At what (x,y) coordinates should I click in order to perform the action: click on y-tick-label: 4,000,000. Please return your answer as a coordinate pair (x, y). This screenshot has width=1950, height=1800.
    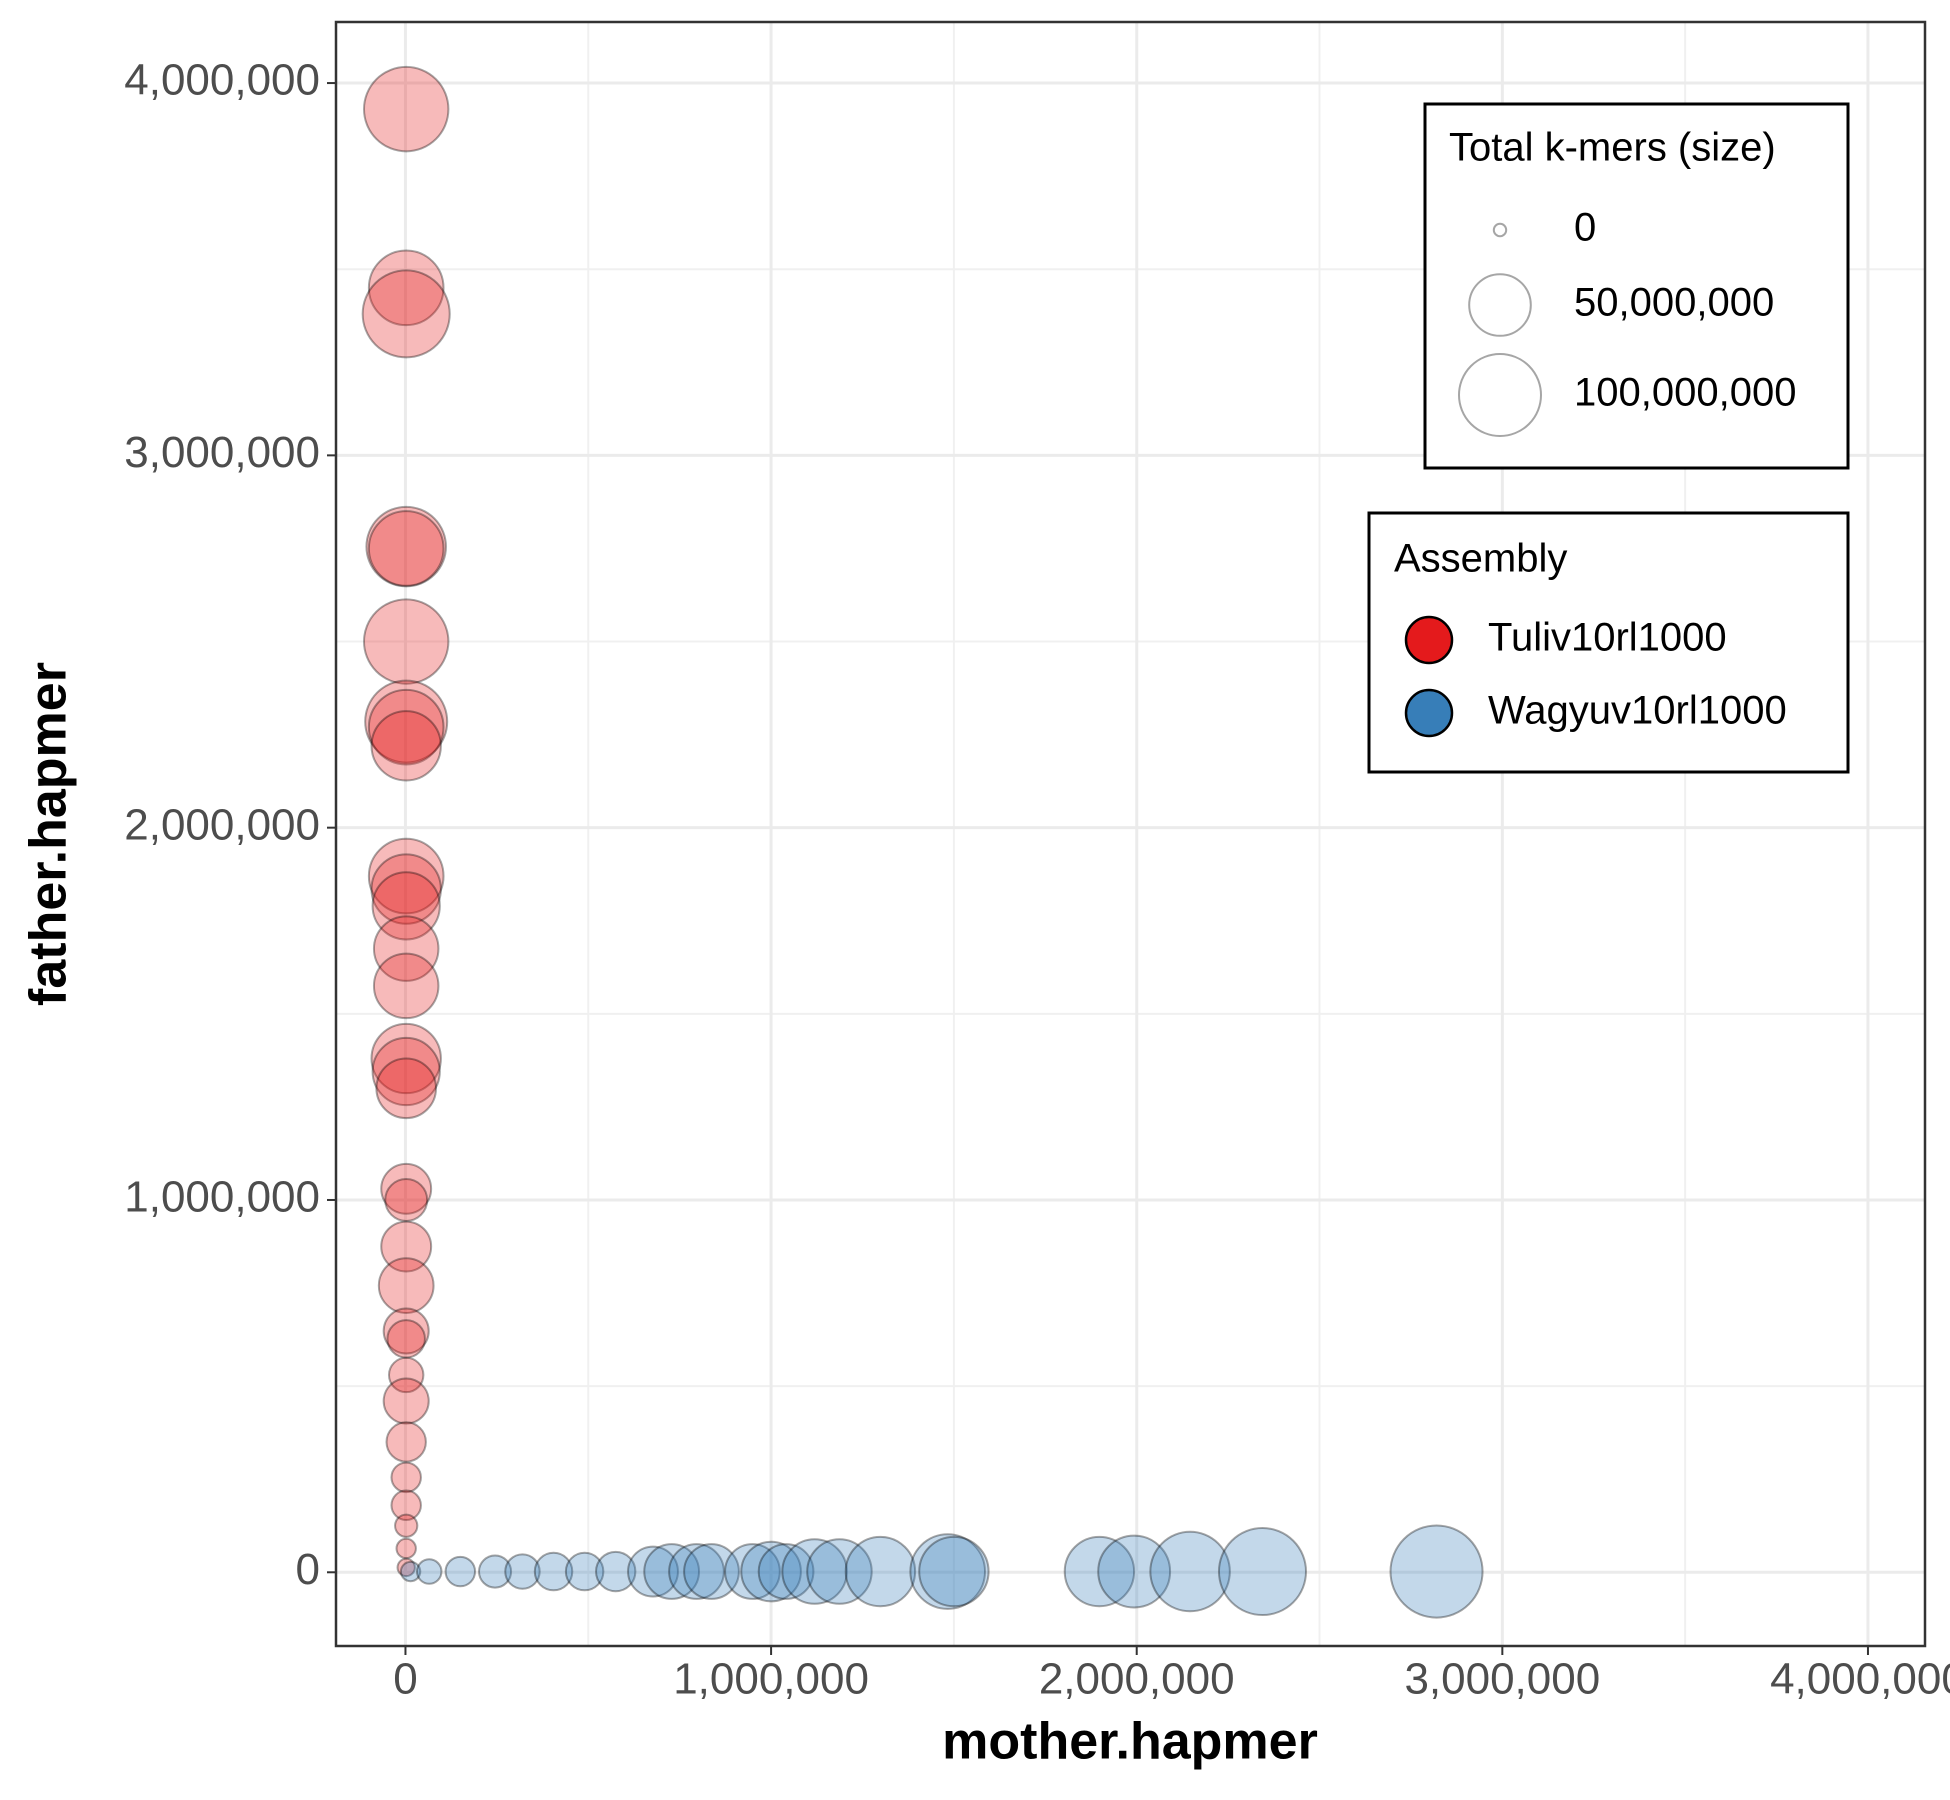
    Looking at the image, I should click on (222, 80).